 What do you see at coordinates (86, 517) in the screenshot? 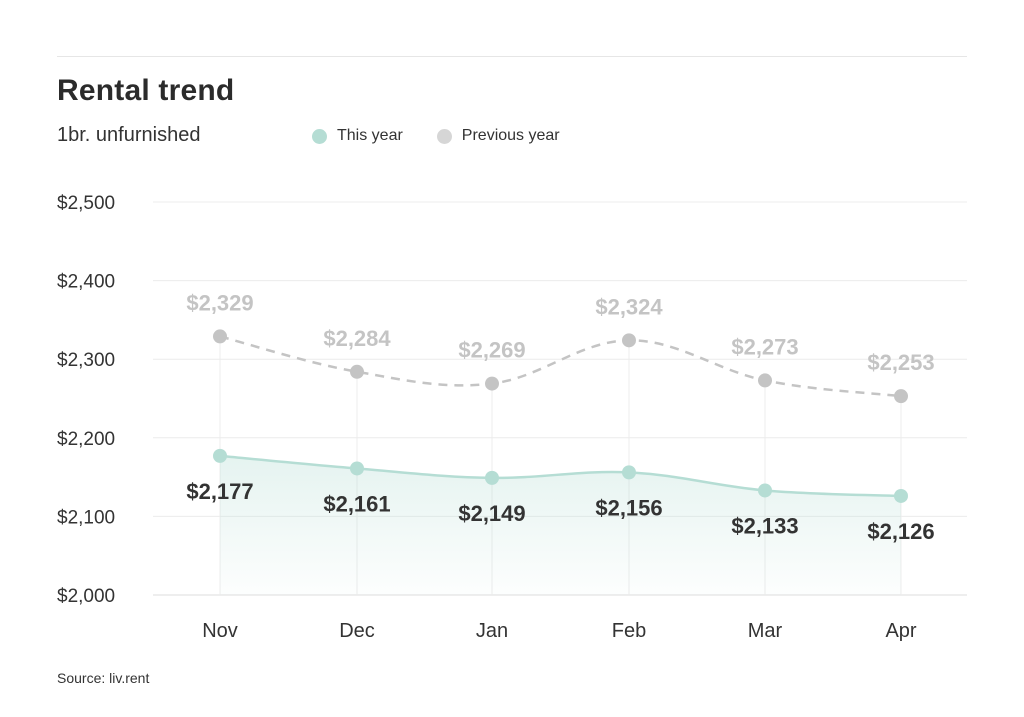
I see `y-tick-label: $2,100` at bounding box center [86, 517].